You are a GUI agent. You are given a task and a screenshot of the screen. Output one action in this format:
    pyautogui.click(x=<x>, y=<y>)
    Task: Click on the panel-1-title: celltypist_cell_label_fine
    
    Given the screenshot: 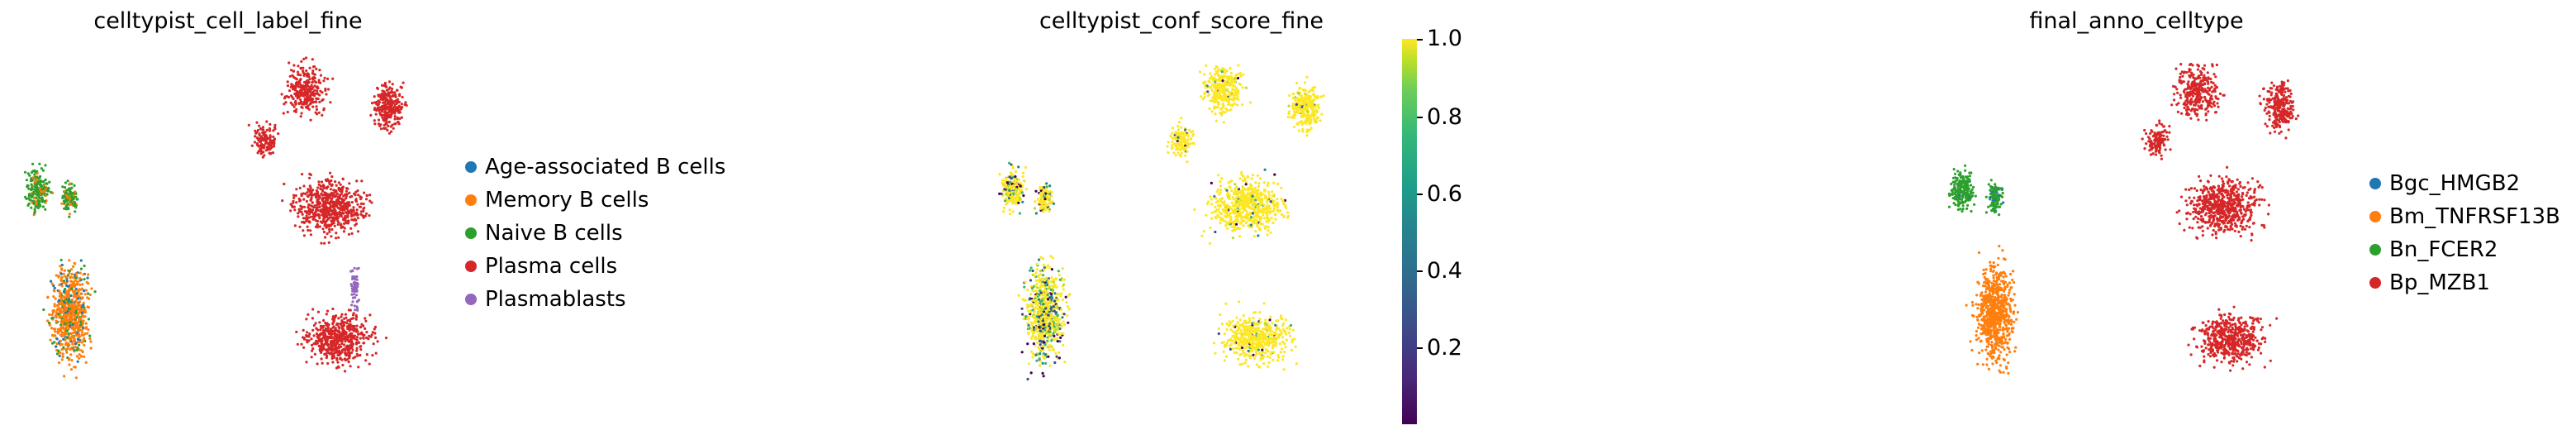 What is the action you would take?
    pyautogui.click(x=228, y=21)
    